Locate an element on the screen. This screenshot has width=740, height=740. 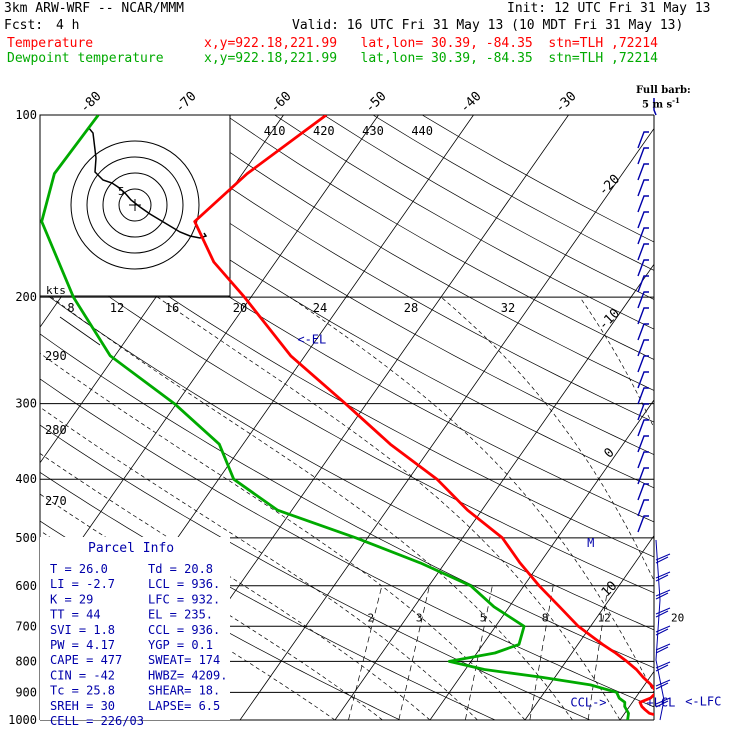
legend-dewpoint: Dewpoint temperature is located at coordinates (85, 58).